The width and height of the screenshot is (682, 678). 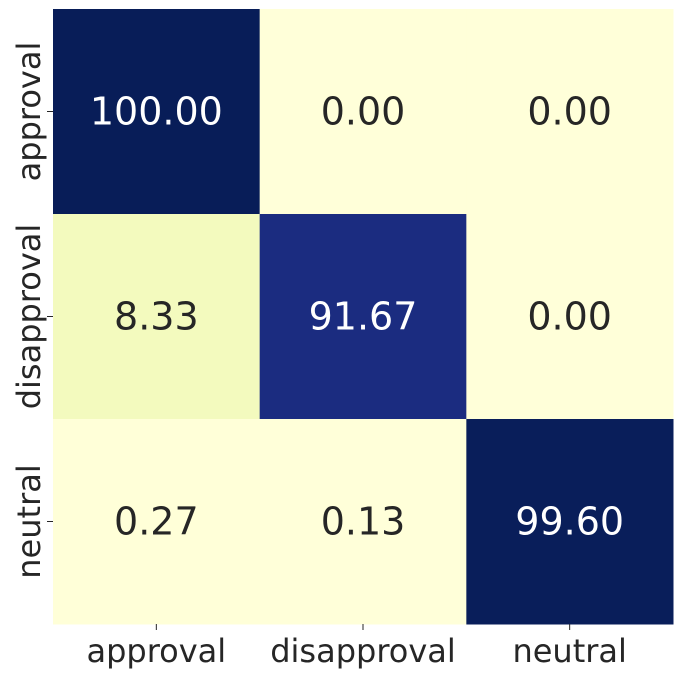 I want to click on x-tick-label-2: neutral, so click(x=569, y=651).